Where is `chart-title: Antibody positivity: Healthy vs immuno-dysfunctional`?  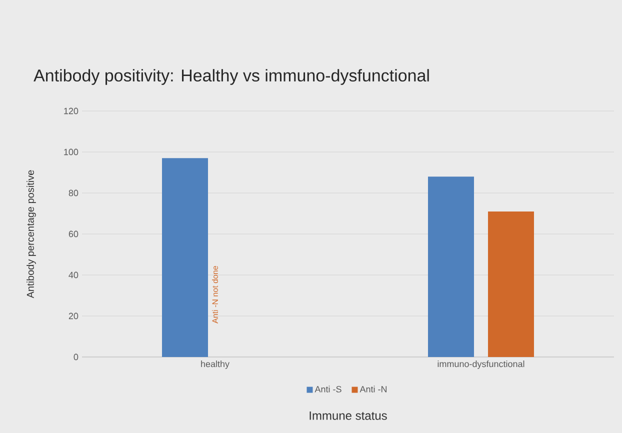
chart-title: Antibody positivity: Healthy vs immuno-dysfunctional is located at coordinates (231, 77).